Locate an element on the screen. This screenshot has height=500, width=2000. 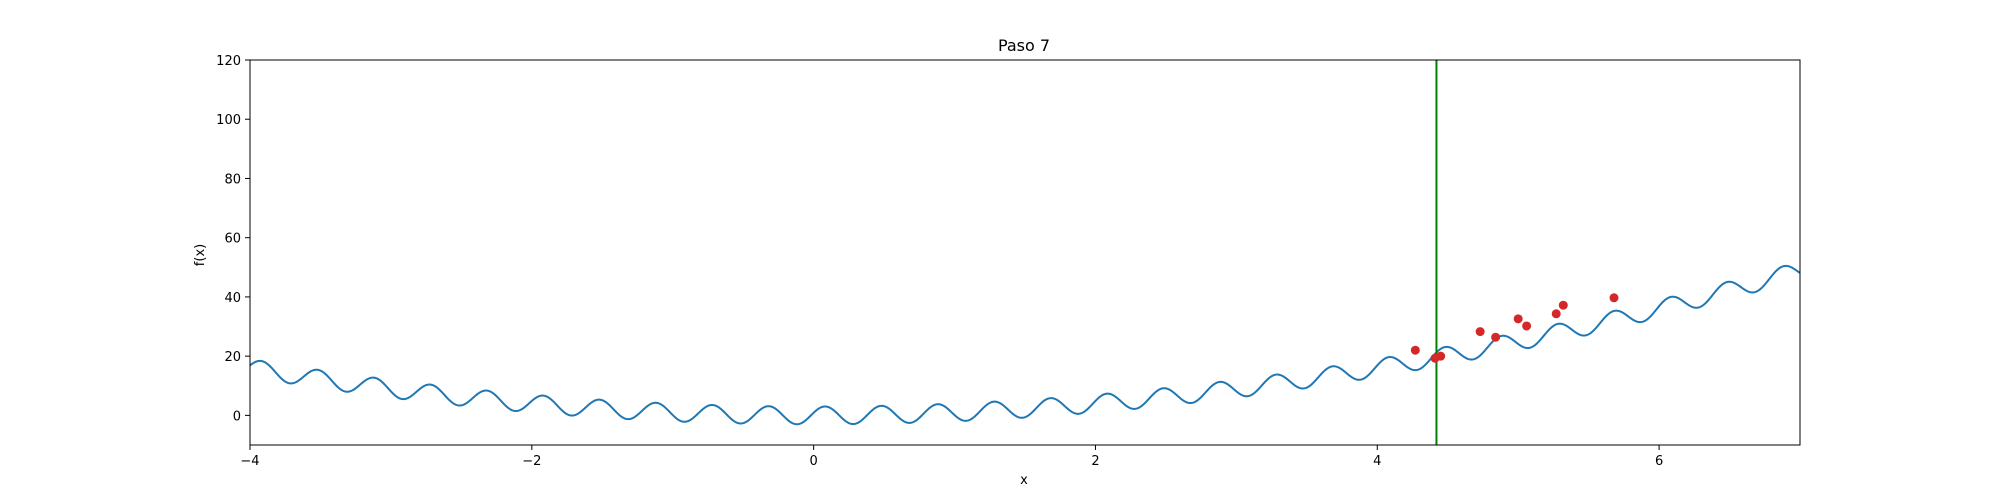
x-tick-label: 4 is located at coordinates (1377, 461).